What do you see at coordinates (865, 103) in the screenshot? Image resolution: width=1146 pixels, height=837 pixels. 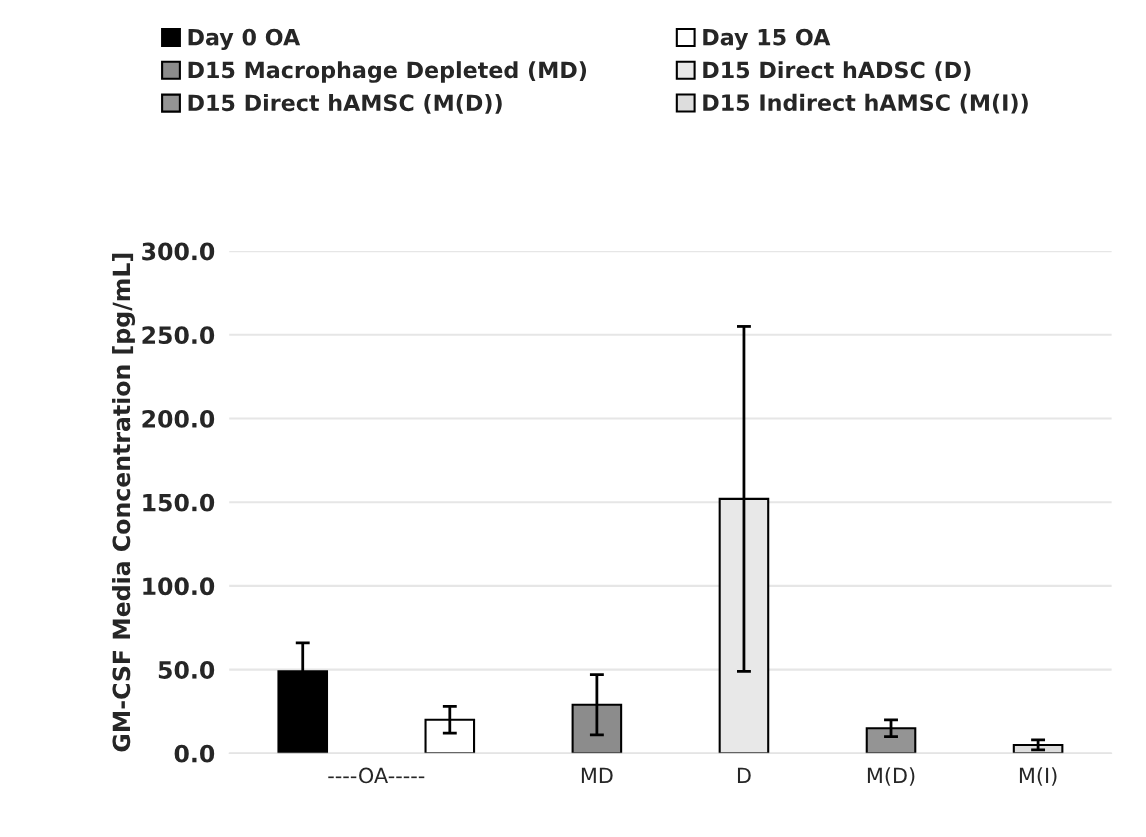 I see `legend-label: D15 Indirect hAMSC (M(I))` at bounding box center [865, 103].